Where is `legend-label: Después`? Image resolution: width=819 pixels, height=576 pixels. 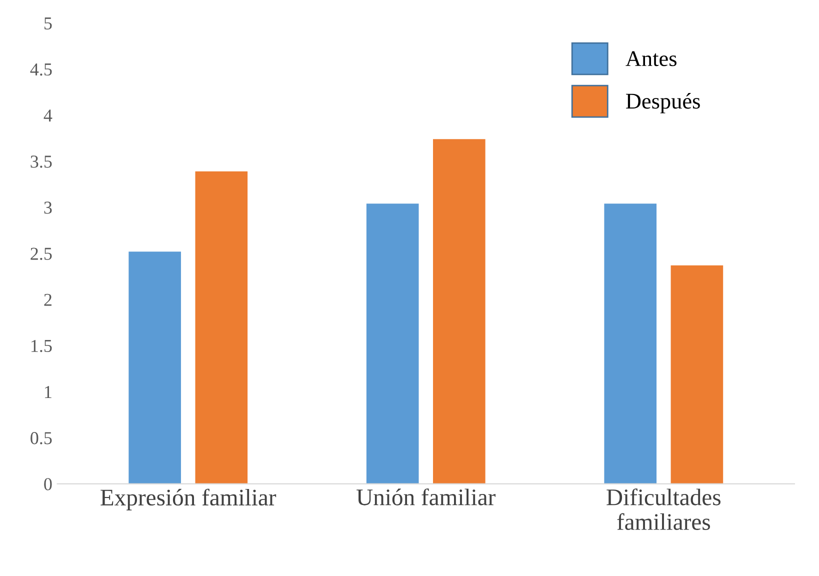
legend-label: Después is located at coordinates (663, 103).